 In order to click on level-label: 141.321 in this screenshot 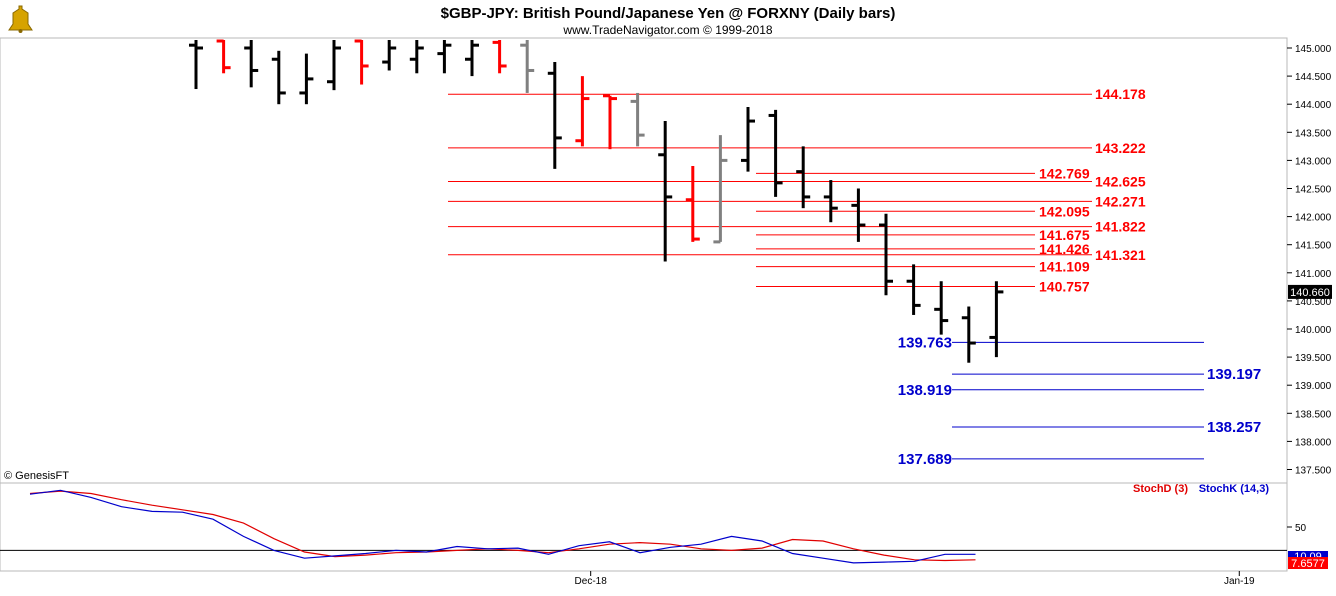, I will do `click(1120, 255)`.